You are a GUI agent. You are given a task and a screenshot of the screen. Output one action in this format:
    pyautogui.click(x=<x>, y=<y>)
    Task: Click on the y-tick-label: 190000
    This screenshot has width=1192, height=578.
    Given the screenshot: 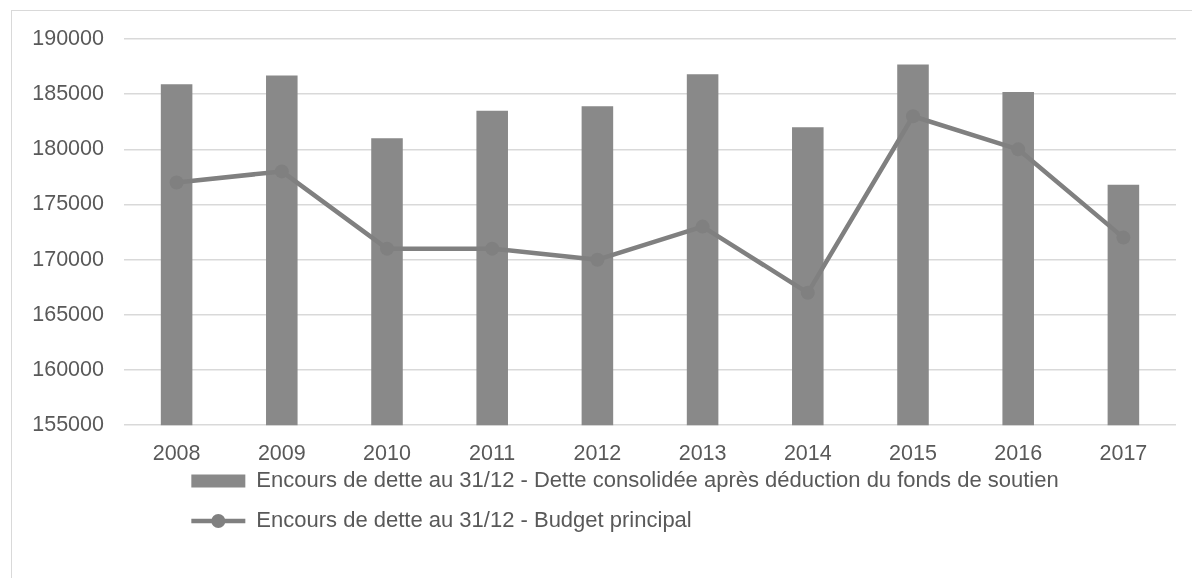 What is the action you would take?
    pyautogui.click(x=68, y=37)
    